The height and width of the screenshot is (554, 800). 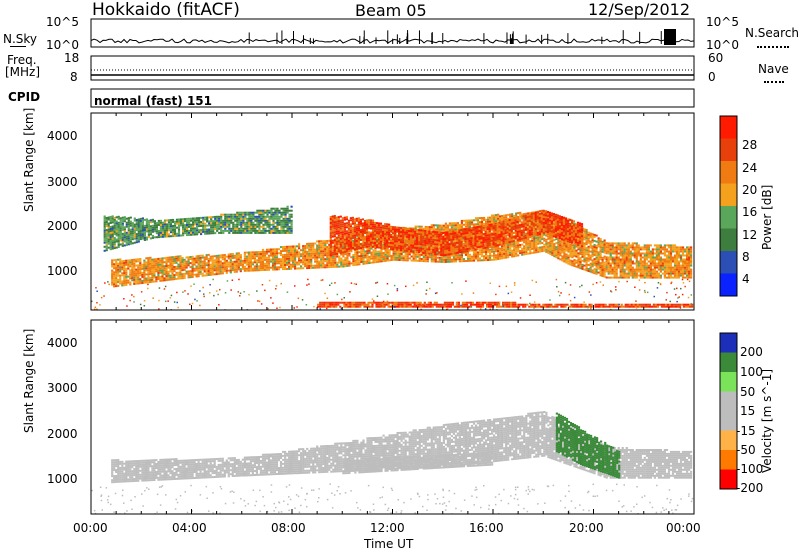 I want to click on nsky-label: N.Sky, so click(x=20, y=39).